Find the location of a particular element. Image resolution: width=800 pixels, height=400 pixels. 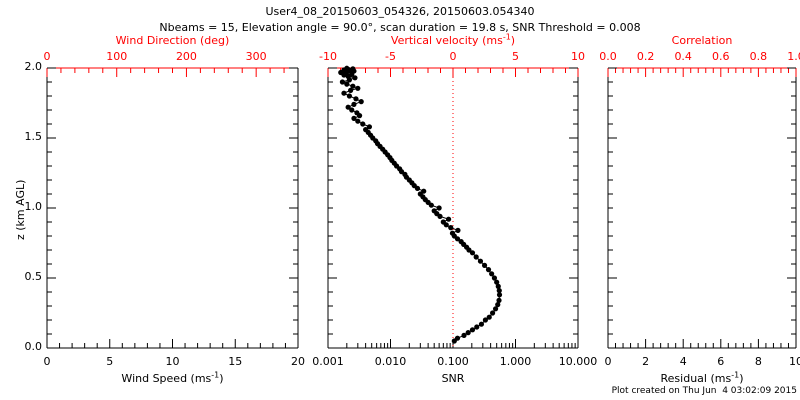

snr-profile-line is located at coordinates (420, 204).